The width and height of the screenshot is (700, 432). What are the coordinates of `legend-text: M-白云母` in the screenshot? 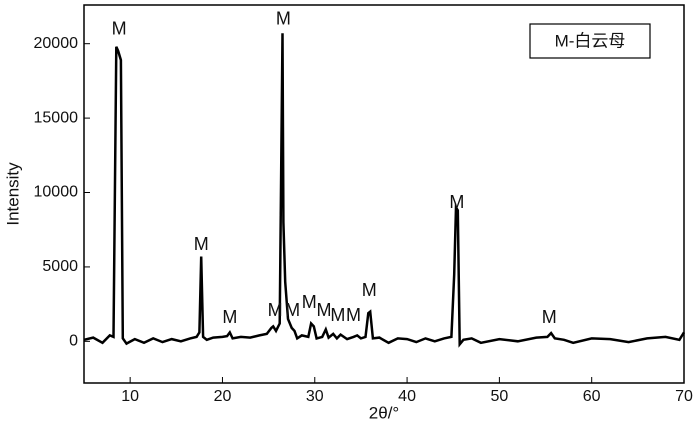 It's located at (590, 40).